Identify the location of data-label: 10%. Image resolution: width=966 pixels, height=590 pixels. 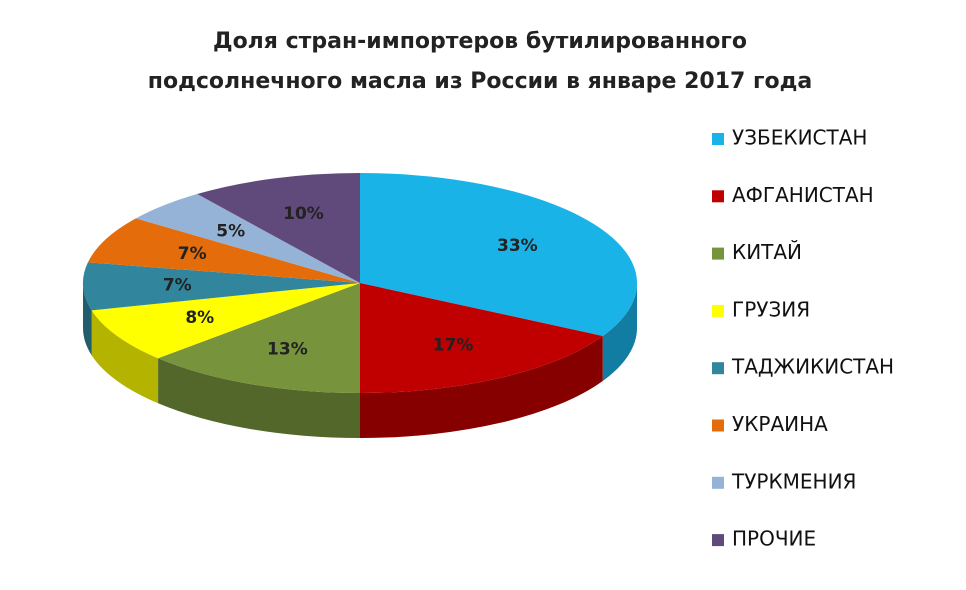
(303, 214).